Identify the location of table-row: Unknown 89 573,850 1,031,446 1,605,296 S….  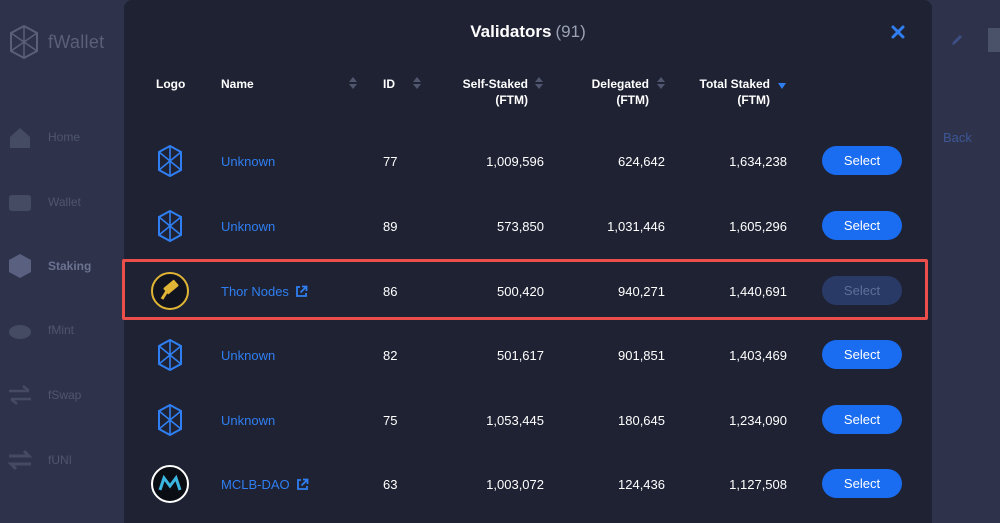
(528, 226).